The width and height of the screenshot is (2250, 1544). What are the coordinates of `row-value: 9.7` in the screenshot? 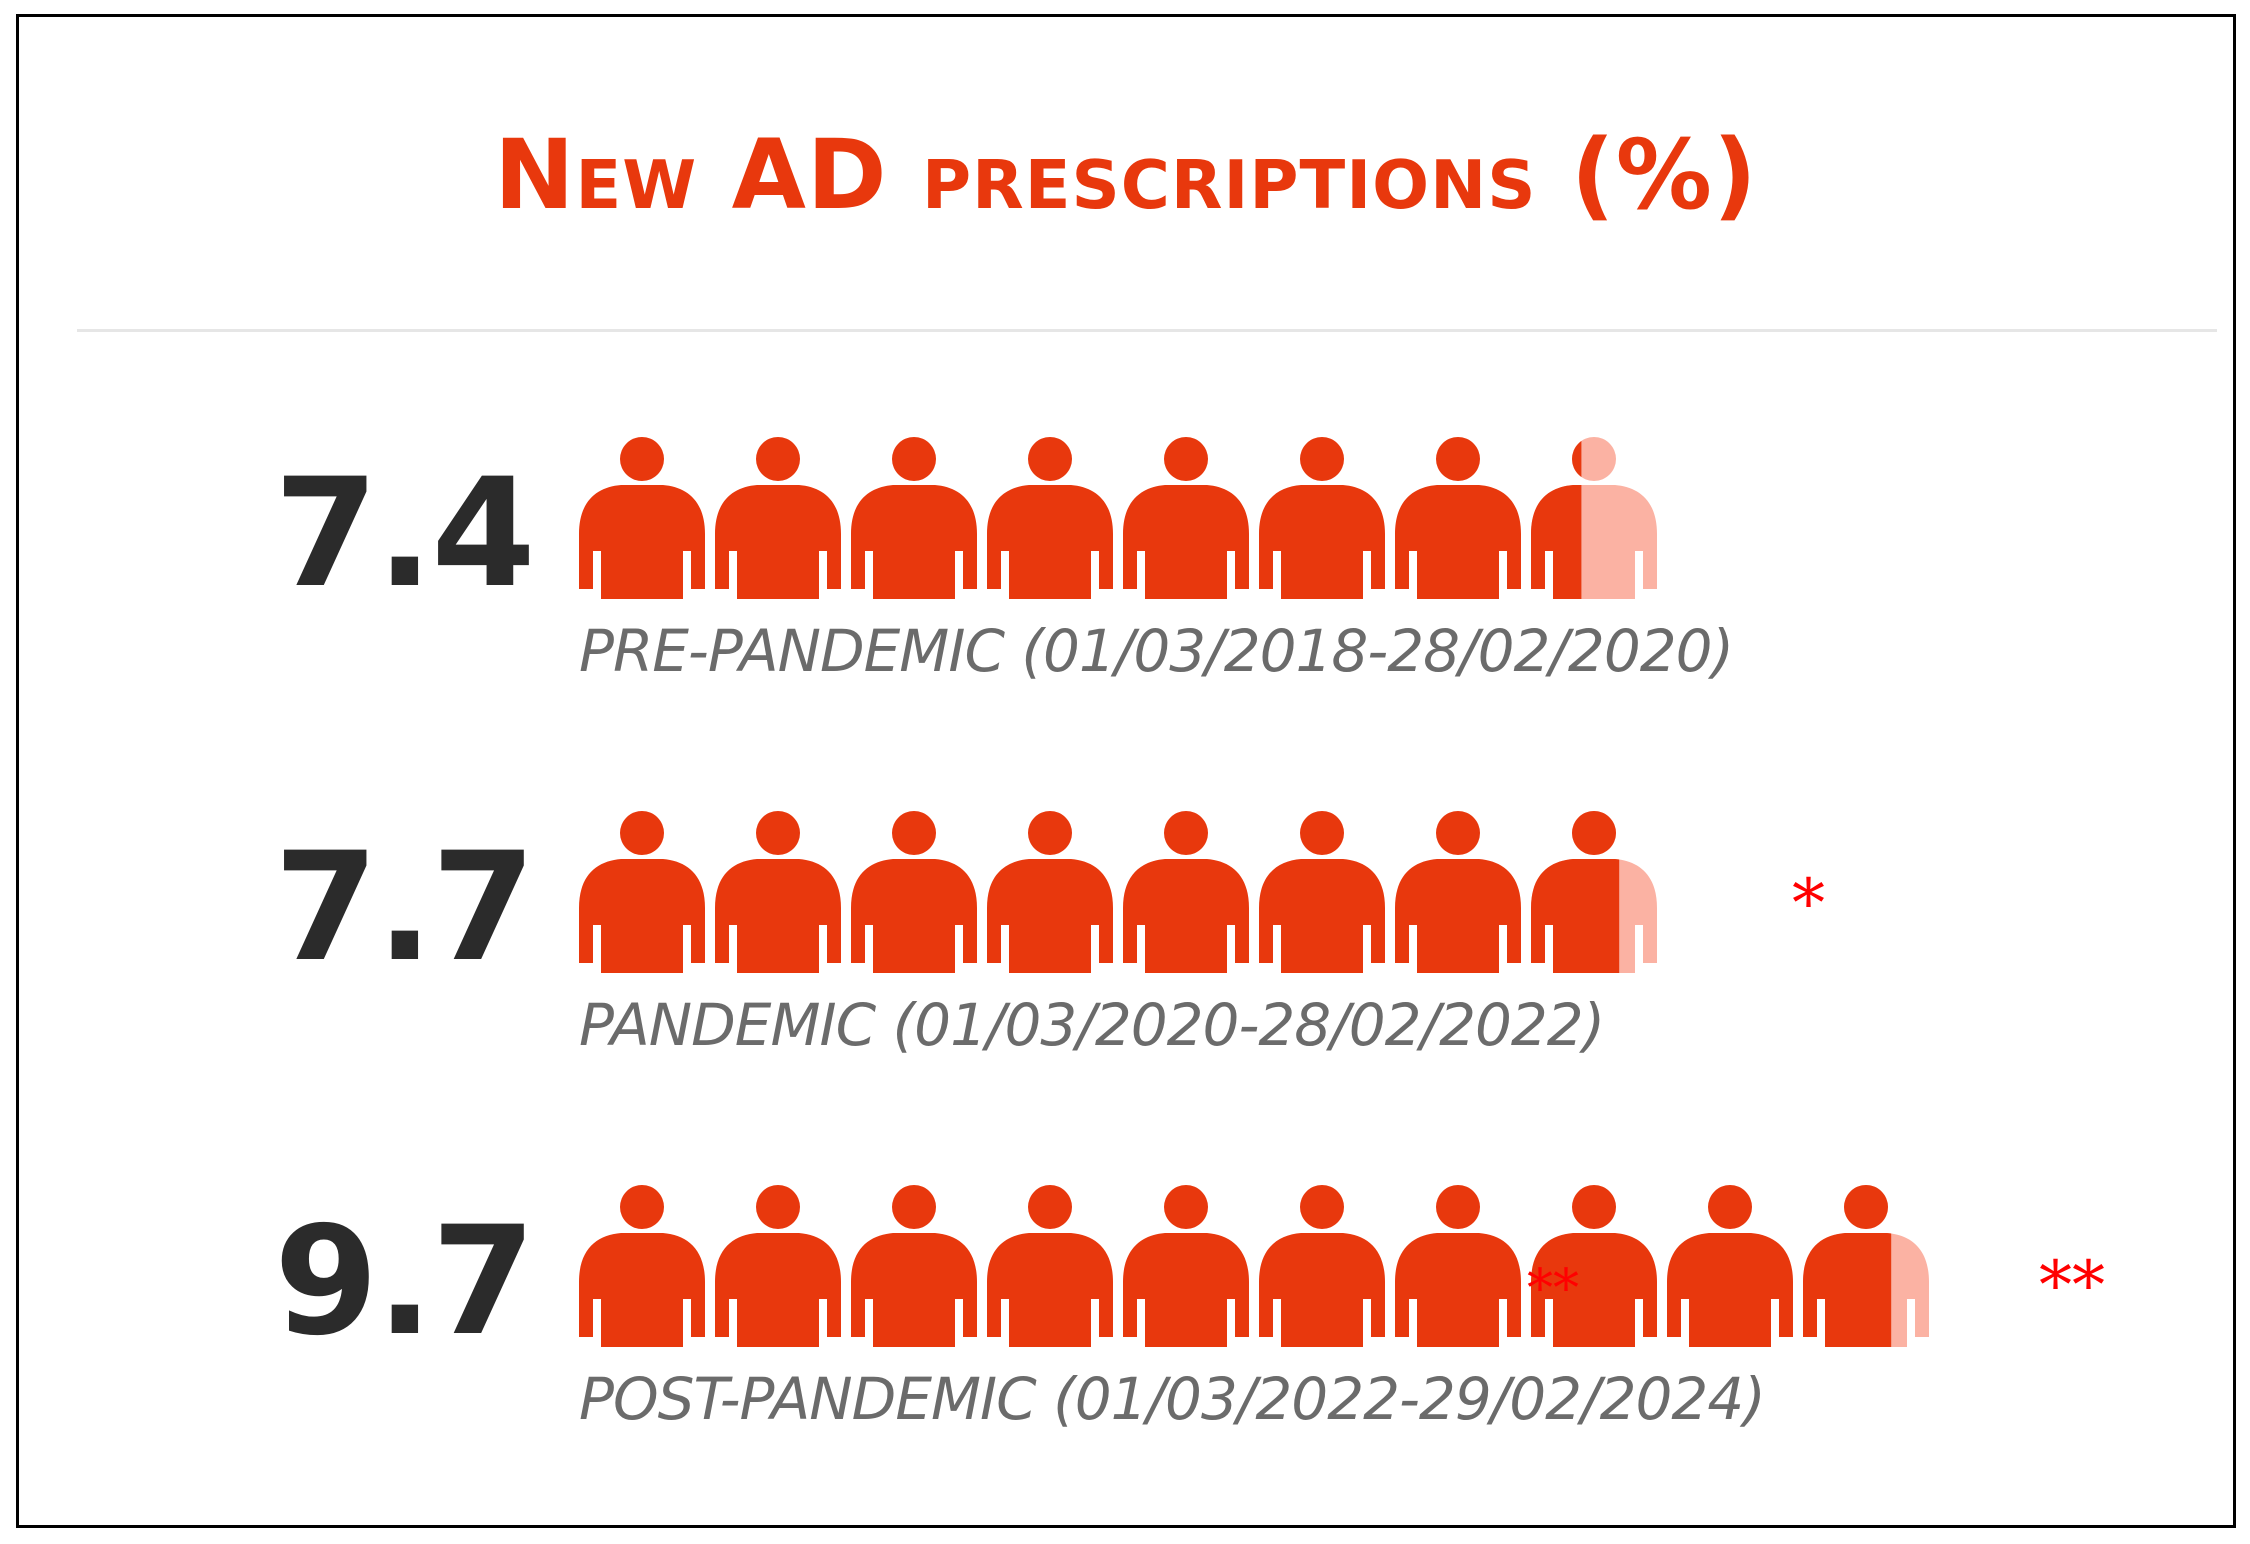 It's located at (405, 1282).